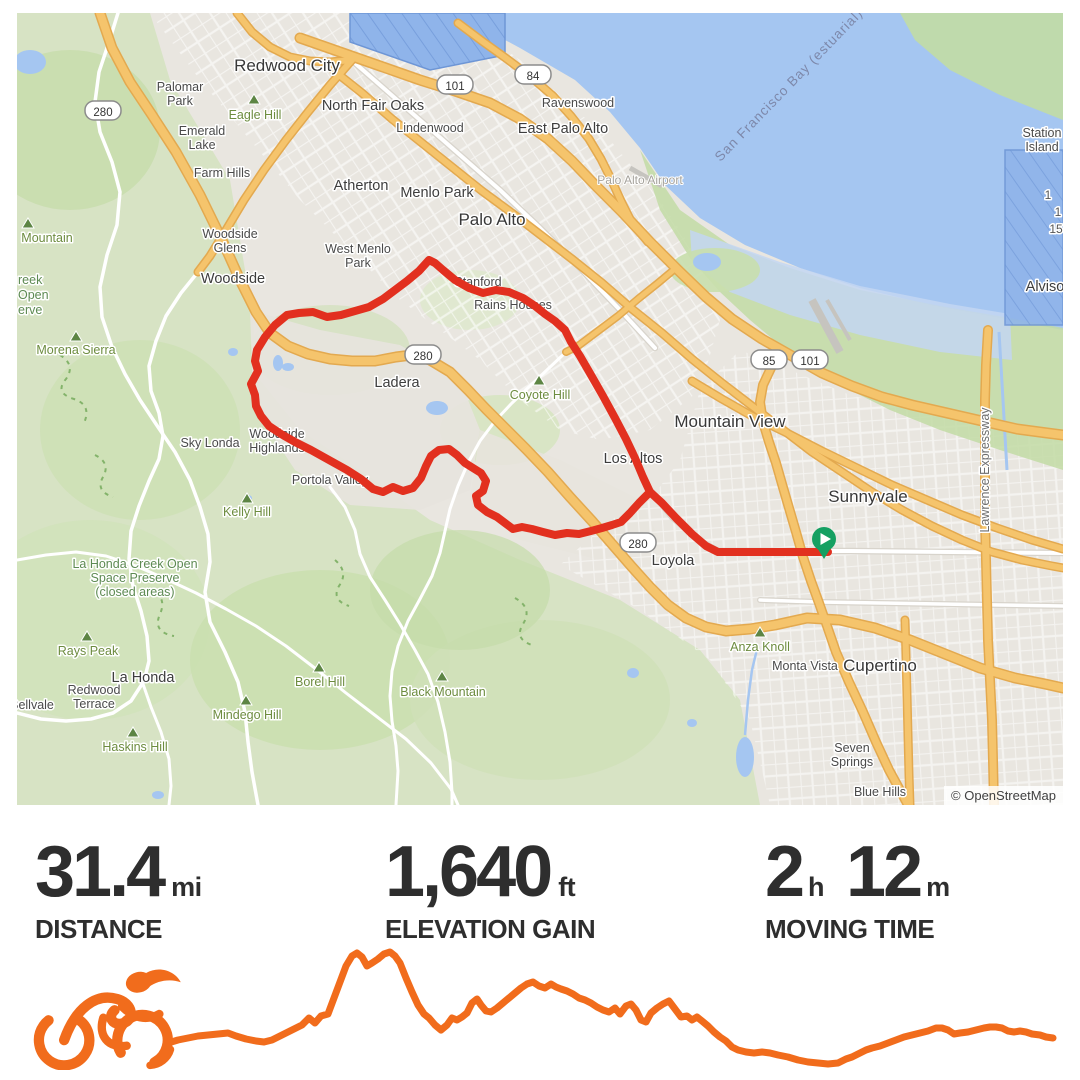 This screenshot has width=1080, height=1080. Describe the element at coordinates (491, 219) in the screenshot. I see `svg-text: Palo Alto` at that location.